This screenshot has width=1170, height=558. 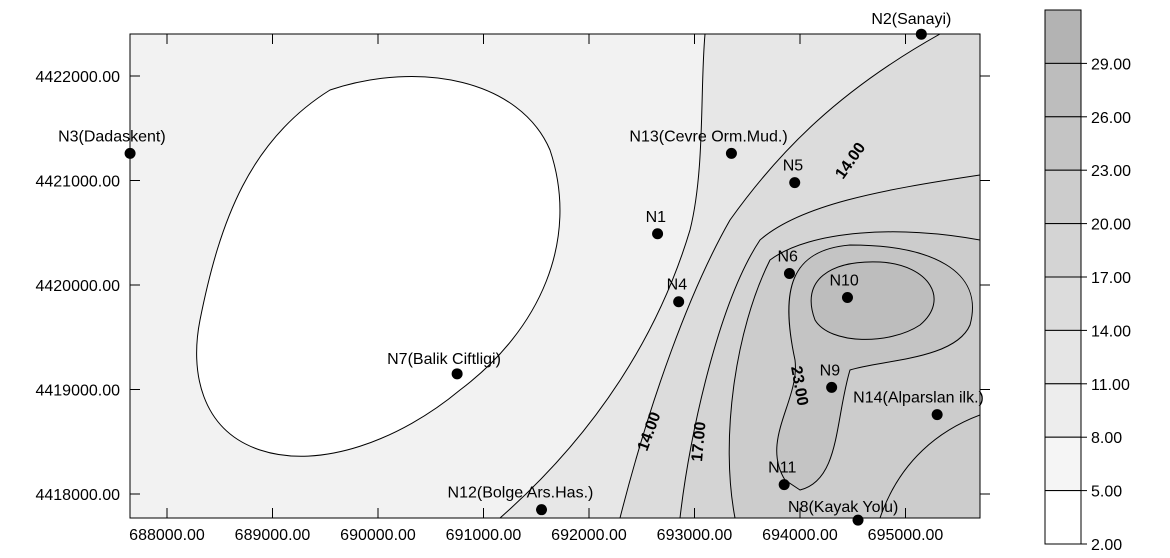 I want to click on station-label: N10, so click(x=843, y=281).